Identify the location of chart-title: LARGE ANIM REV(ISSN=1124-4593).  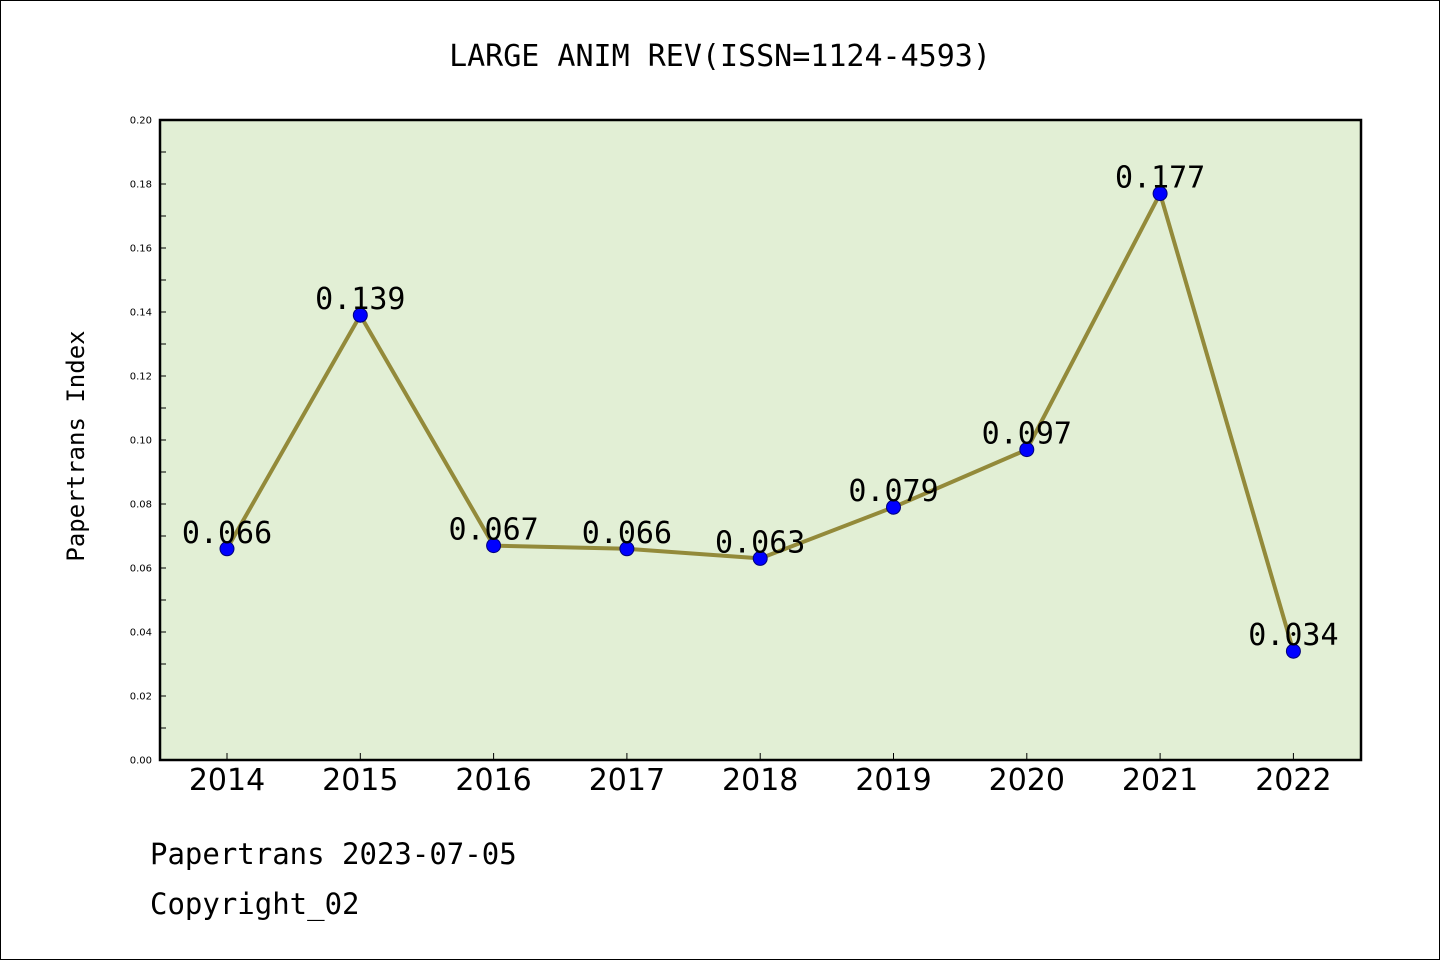
(720, 56).